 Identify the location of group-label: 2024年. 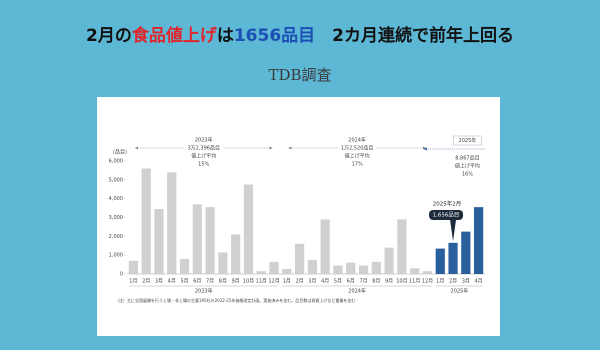
(357, 291).